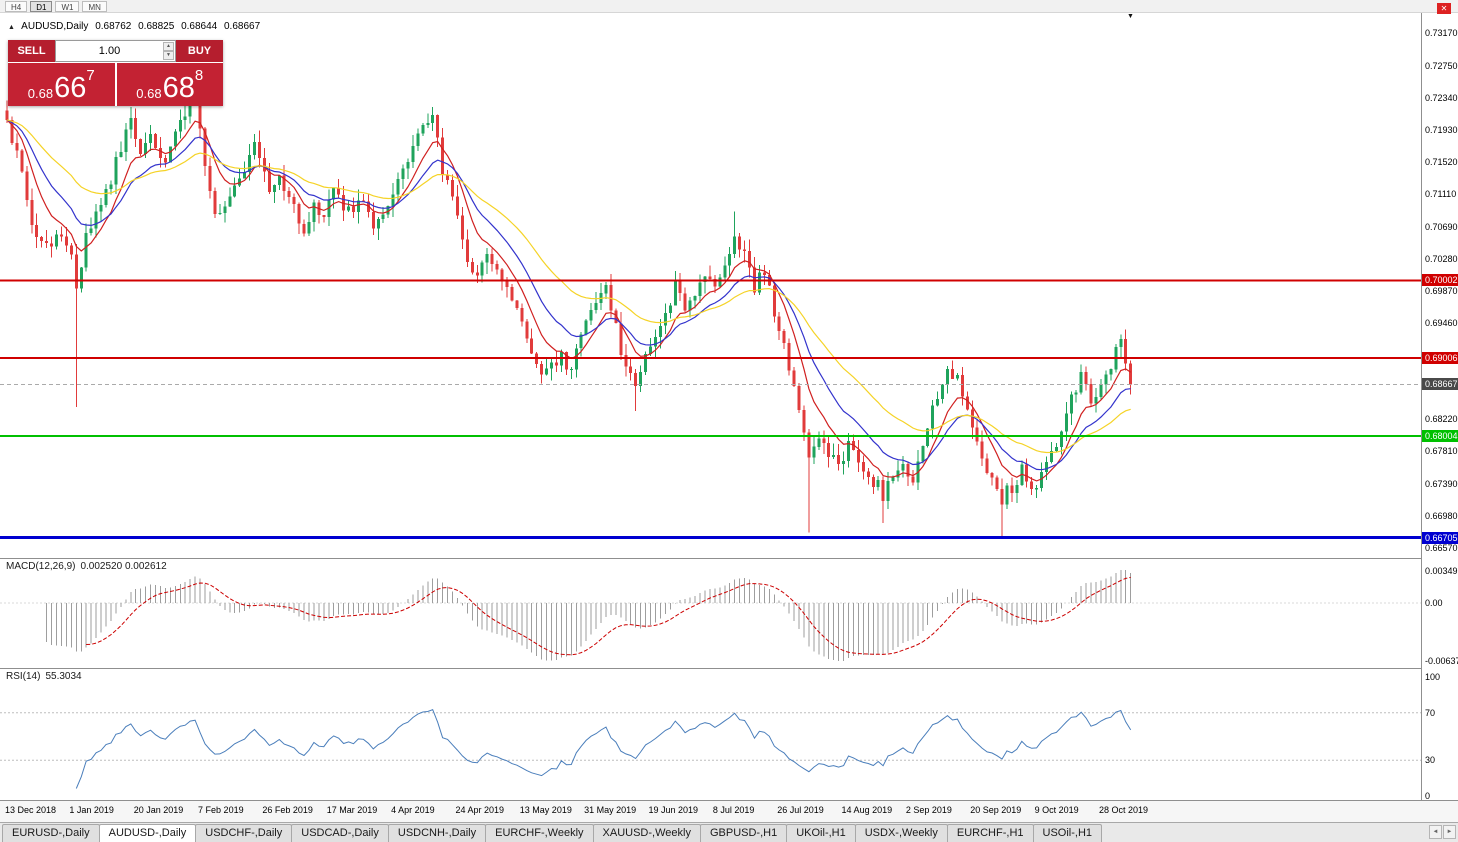  What do you see at coordinates (1441, 258) in the screenshot?
I see `price-axis-label: 0.70280` at bounding box center [1441, 258].